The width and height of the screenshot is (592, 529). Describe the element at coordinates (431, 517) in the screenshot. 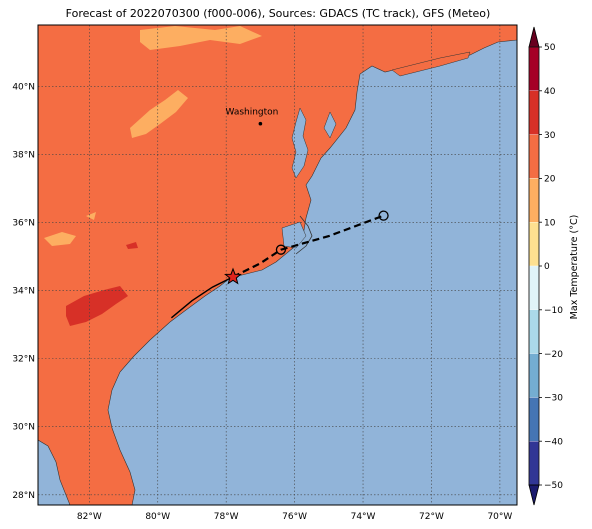

I see `lon-tick-label: 72°W` at that location.